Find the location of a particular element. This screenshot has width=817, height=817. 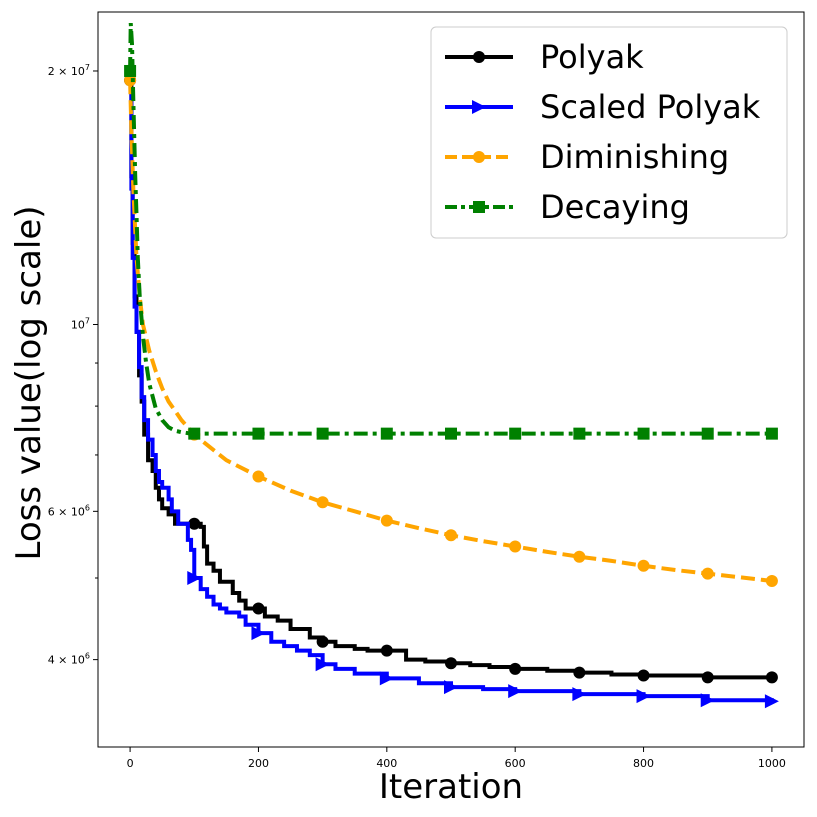

y-axis-title: Loss value(log scale) is located at coordinates (29, 382).